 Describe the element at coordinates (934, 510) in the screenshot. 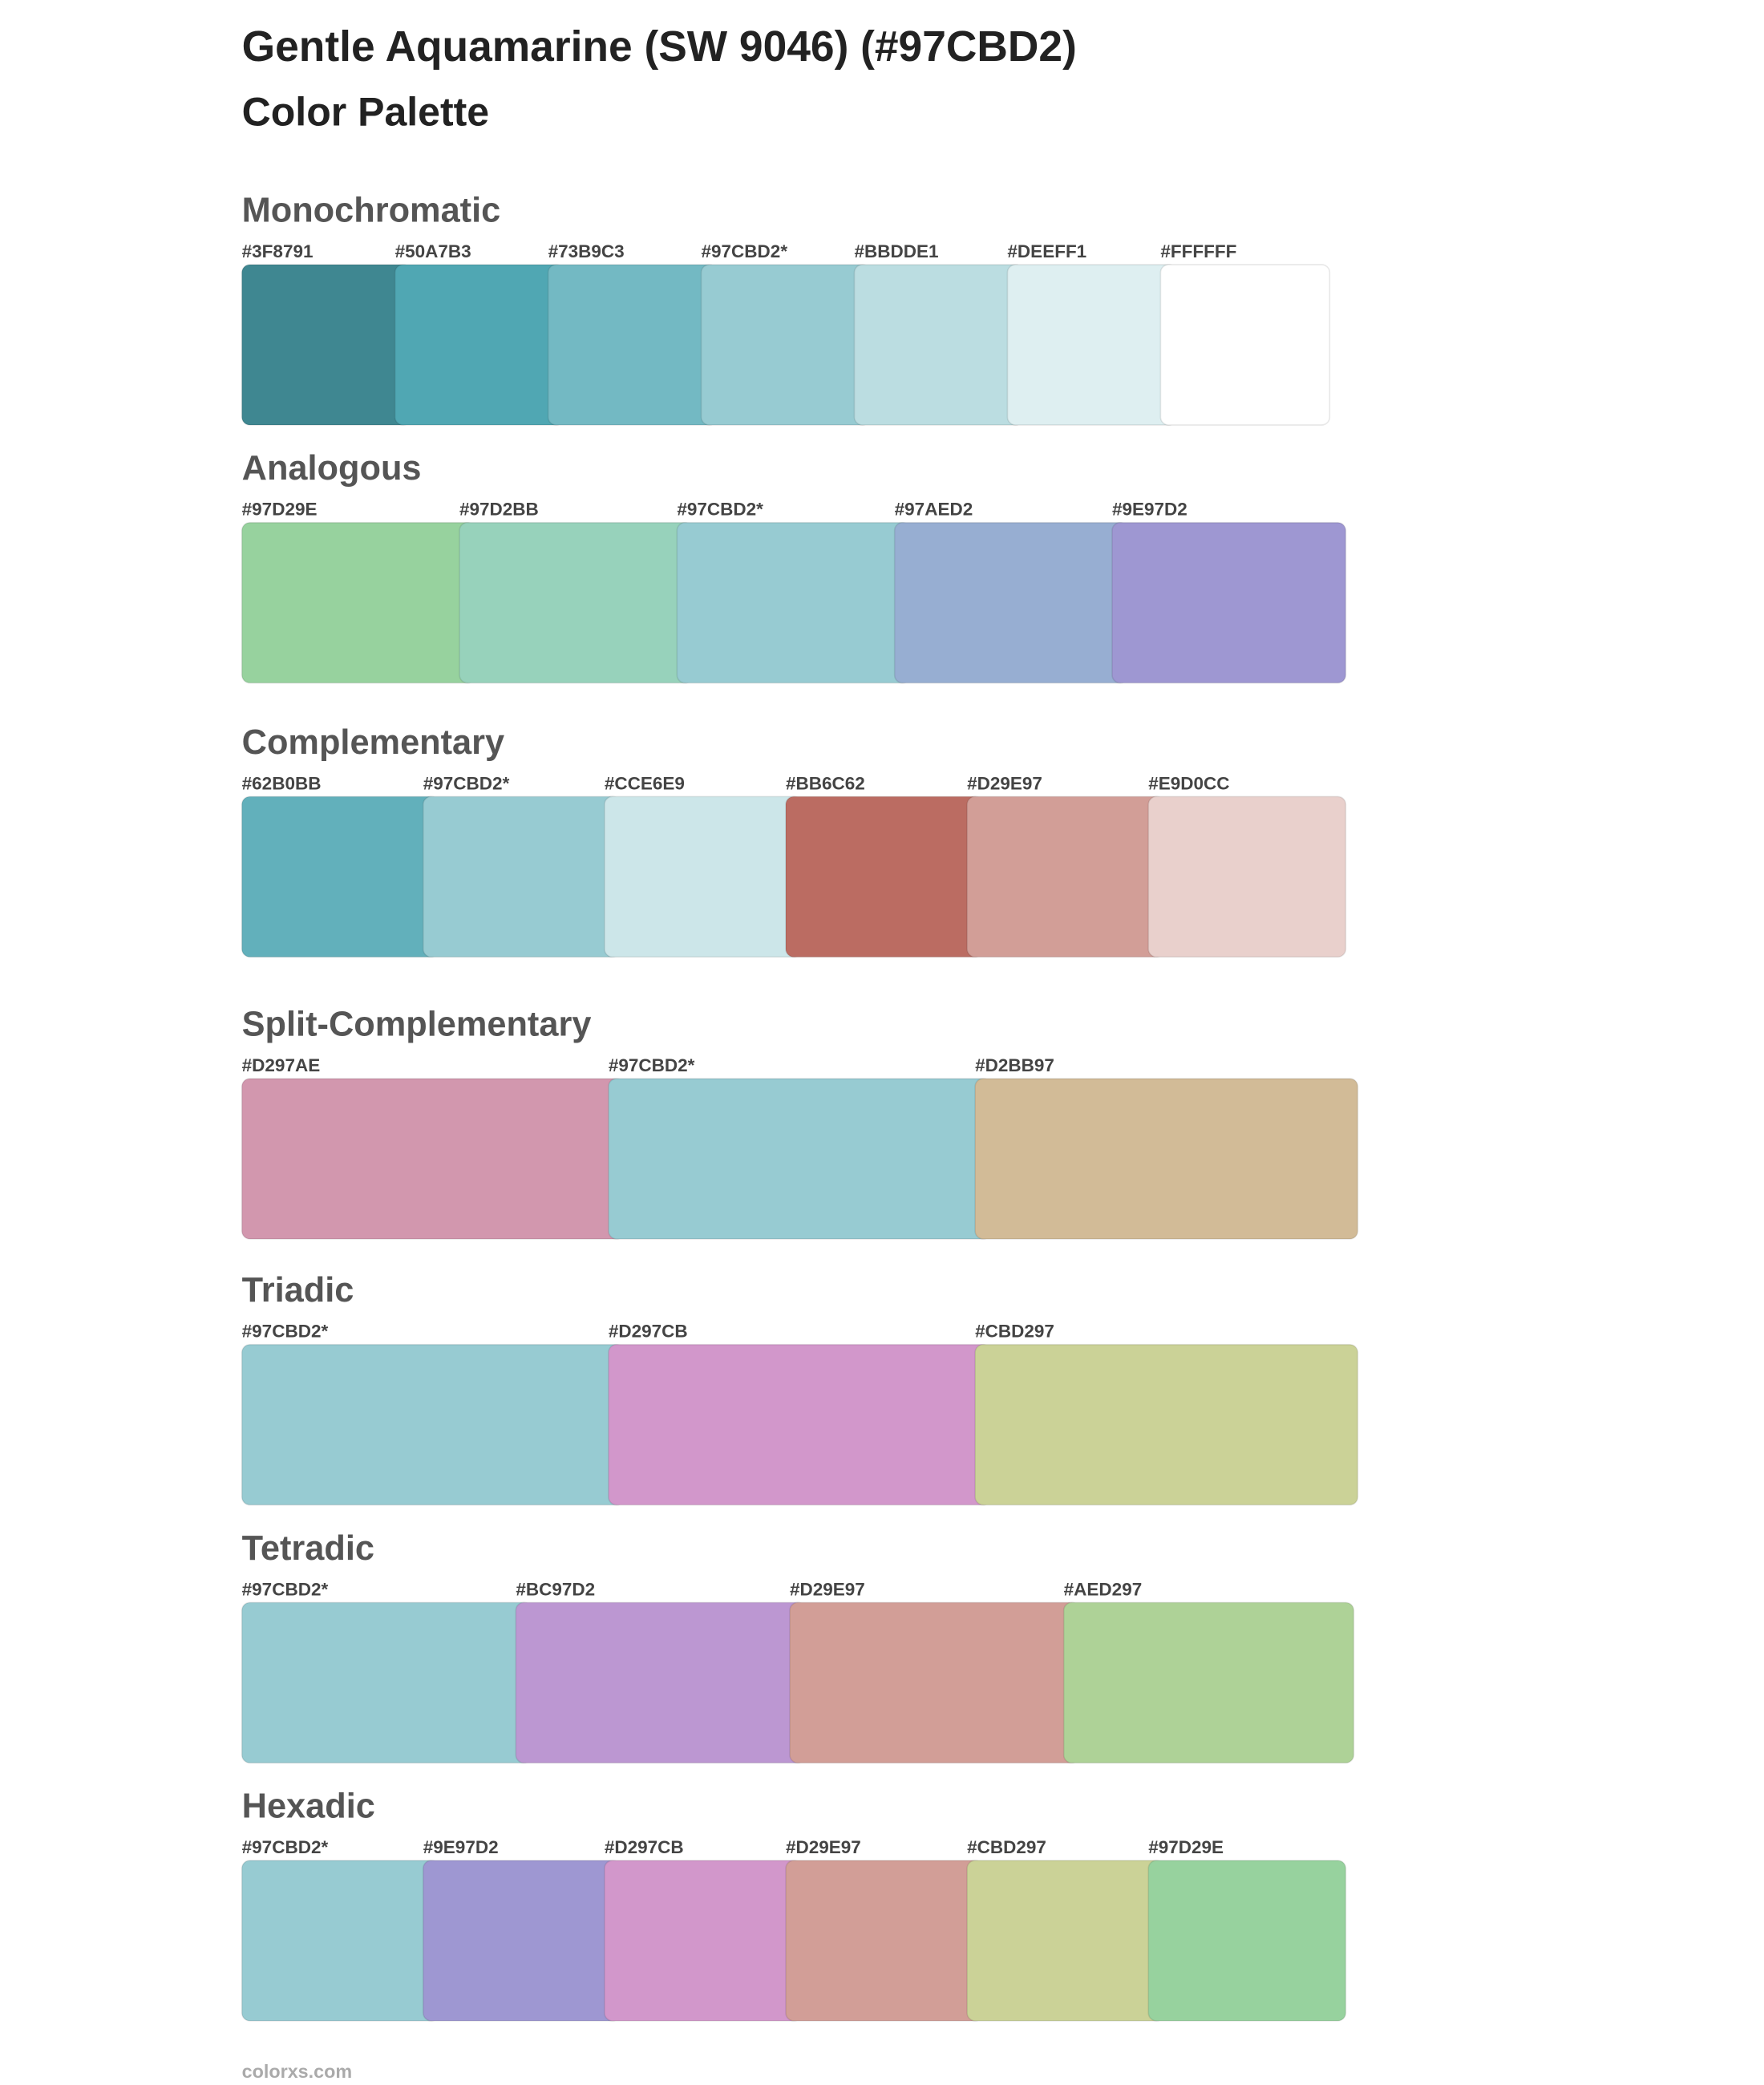

I see `swatch-label: #97AED2` at that location.